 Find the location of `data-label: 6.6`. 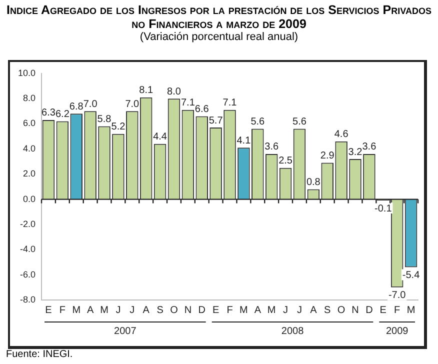

data-label: 6.6 is located at coordinates (202, 109).